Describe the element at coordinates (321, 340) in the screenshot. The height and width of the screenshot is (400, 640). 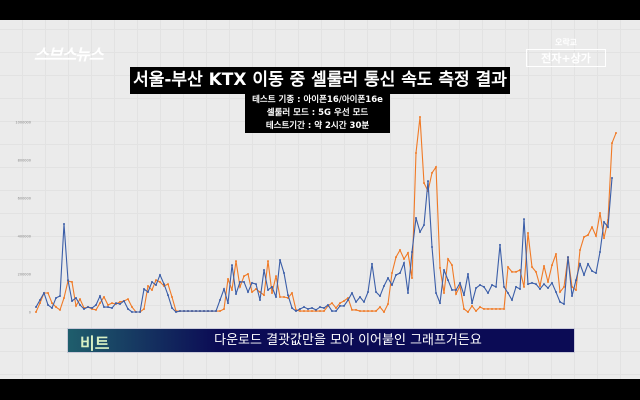
I see `subtitle-caption: 비트 다운로드 결괏값만을 모아 이어붙인 그래프거든요` at that location.